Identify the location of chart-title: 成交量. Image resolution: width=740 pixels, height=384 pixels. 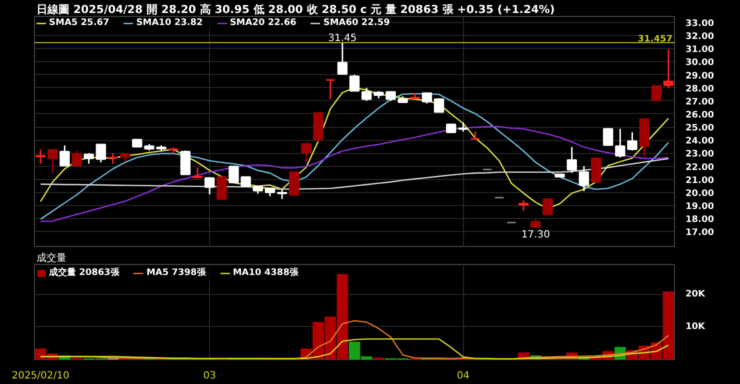
(51, 258).